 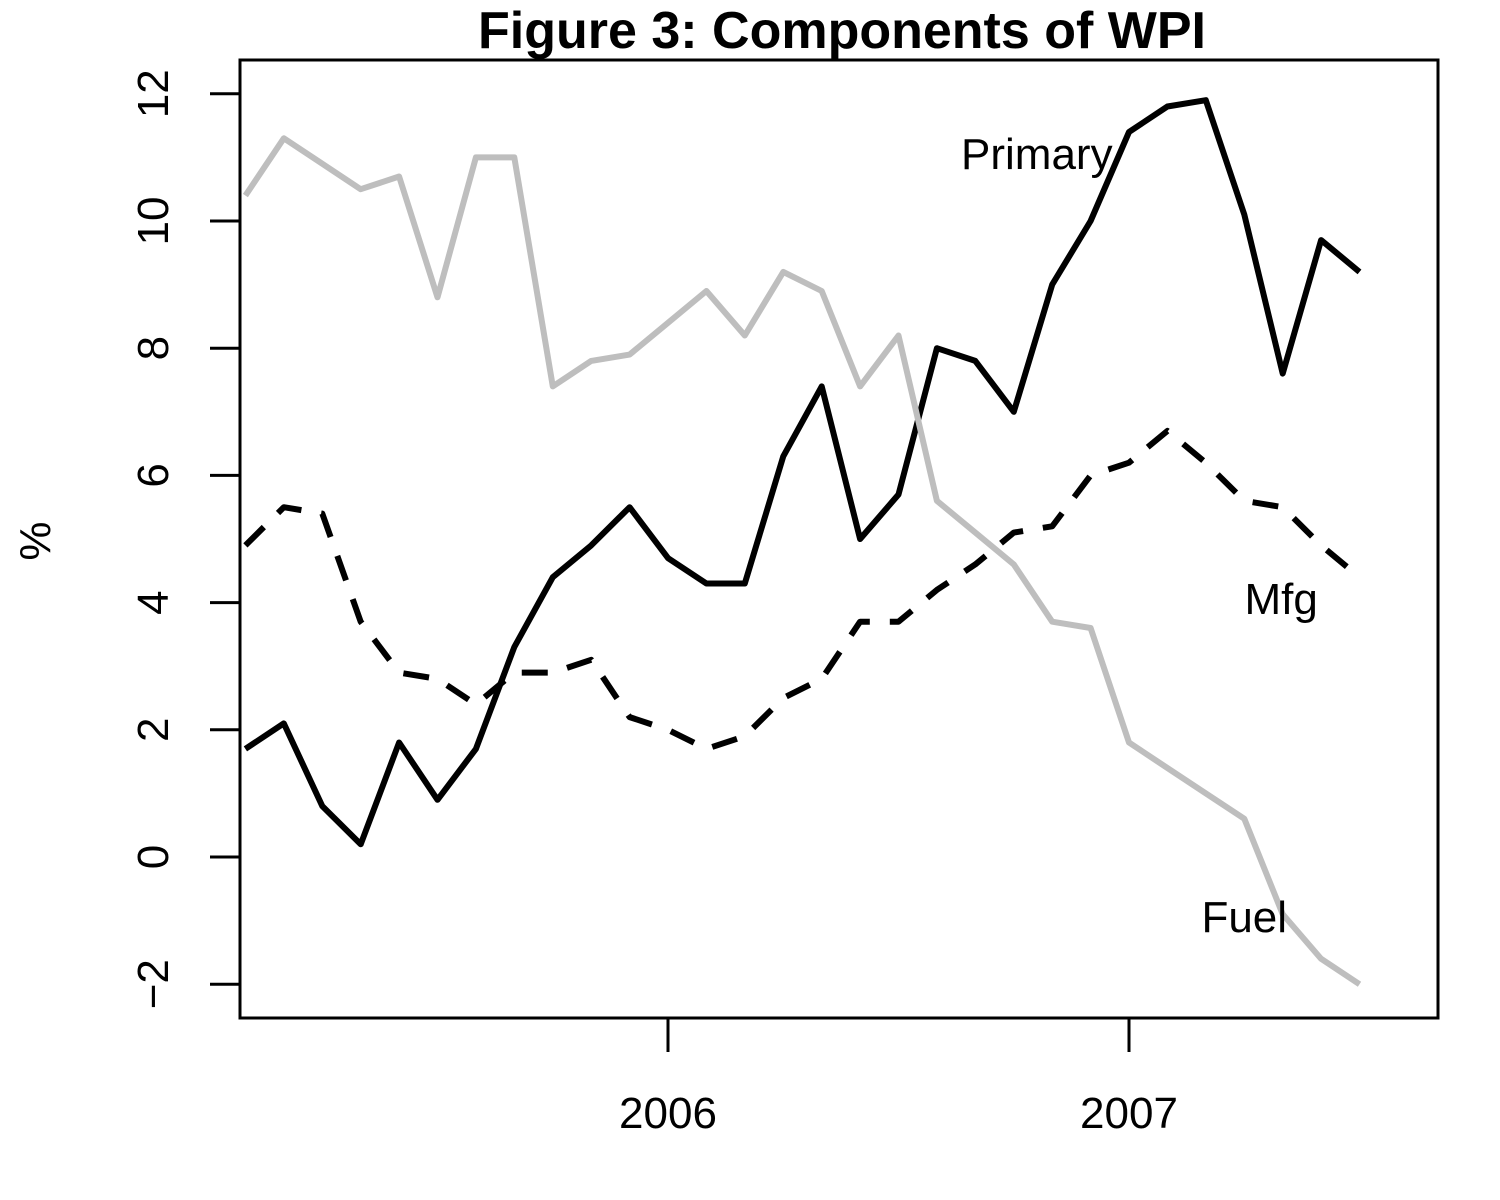 I want to click on y-tick-label: 2, so click(x=153, y=730).